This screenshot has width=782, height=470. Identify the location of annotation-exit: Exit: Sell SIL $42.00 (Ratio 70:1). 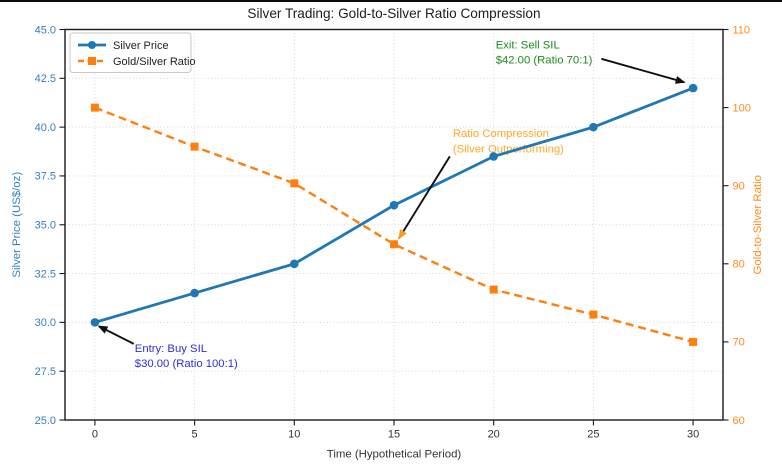
(544, 52).